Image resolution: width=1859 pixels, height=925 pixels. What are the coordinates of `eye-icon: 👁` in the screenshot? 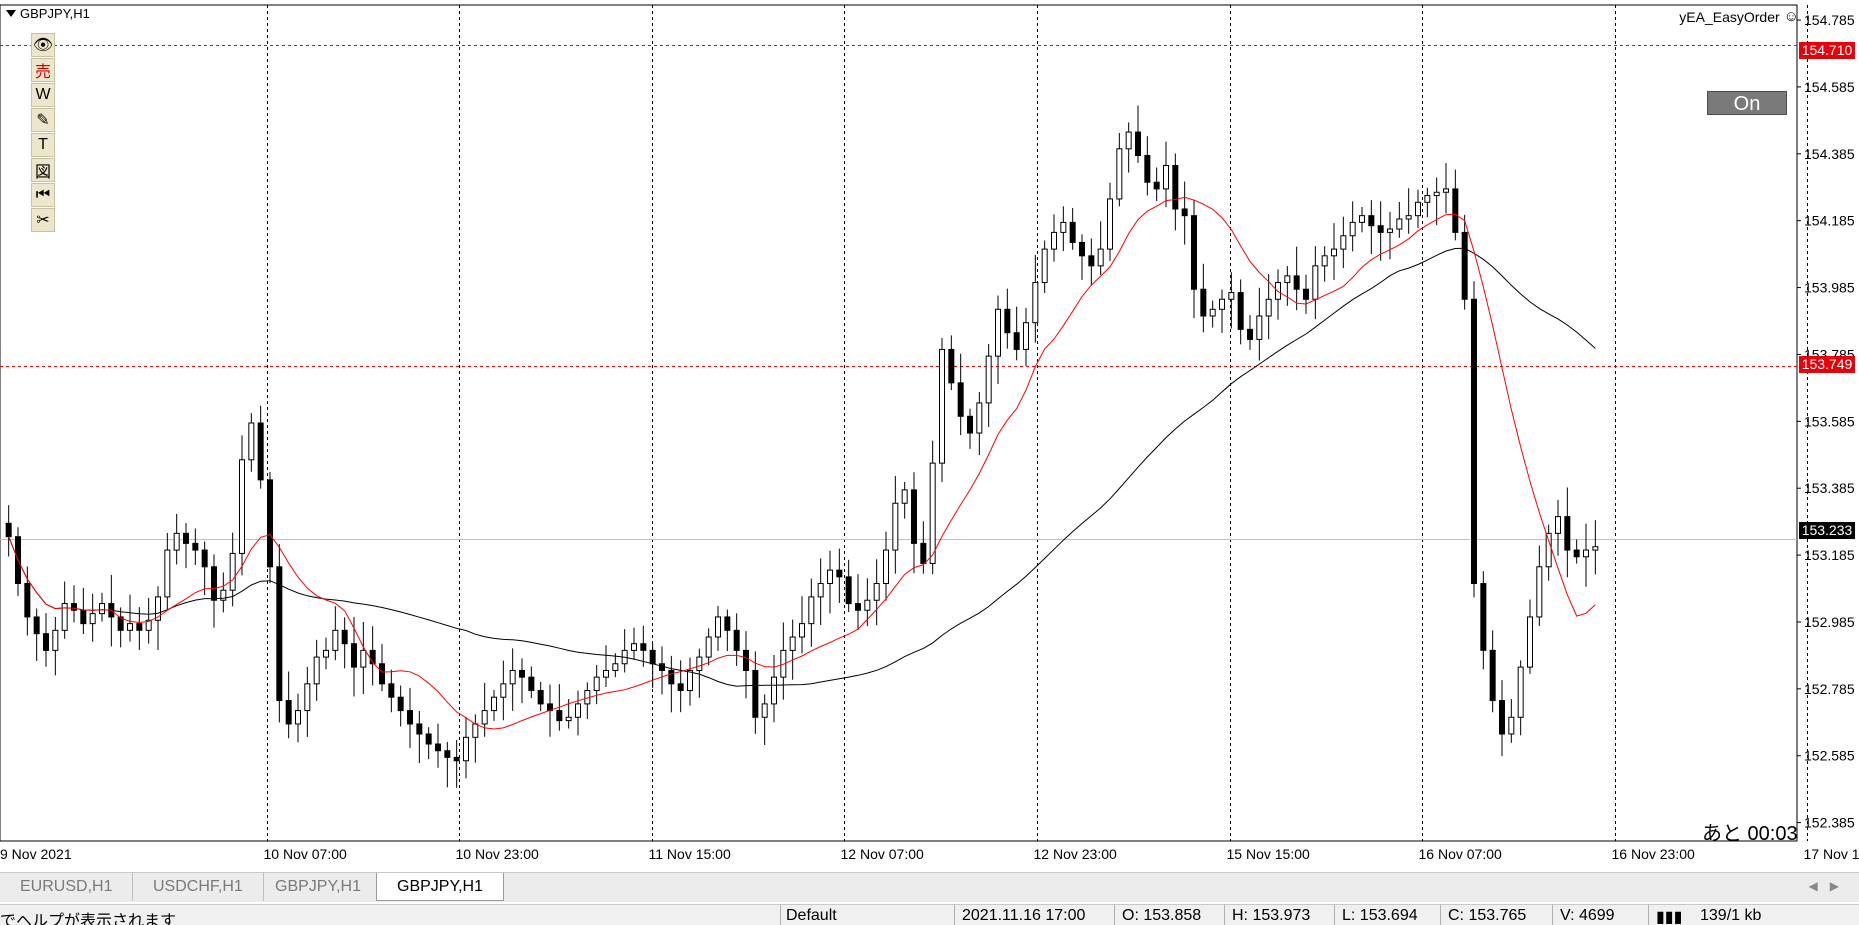 It's located at (43, 45).